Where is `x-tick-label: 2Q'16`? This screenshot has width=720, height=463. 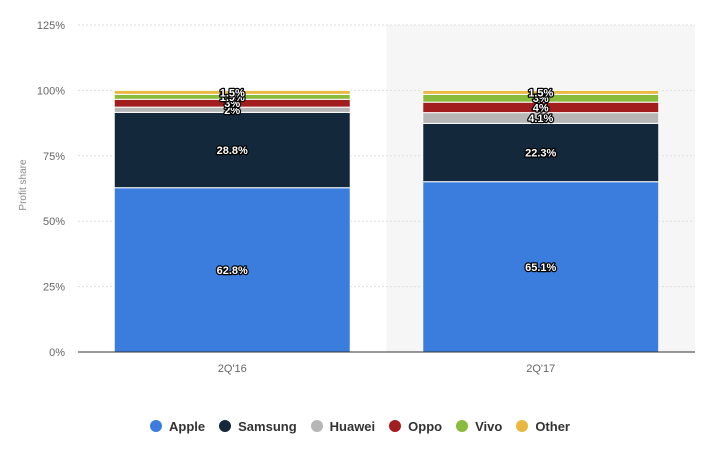 x-tick-label: 2Q'16 is located at coordinates (232, 369).